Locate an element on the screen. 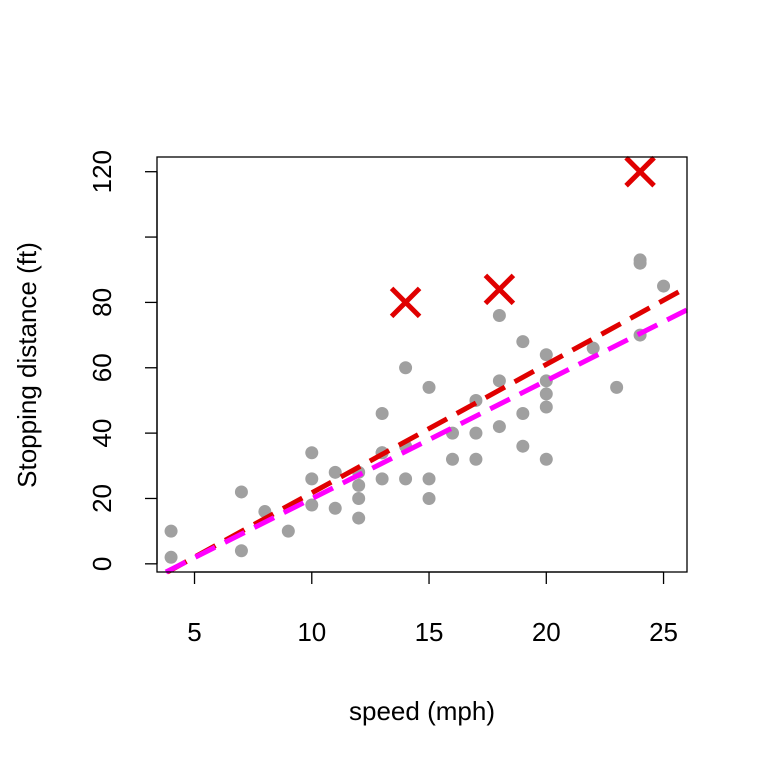 The height and width of the screenshot is (768, 768). y-tick-label: 0 is located at coordinates (102, 564).